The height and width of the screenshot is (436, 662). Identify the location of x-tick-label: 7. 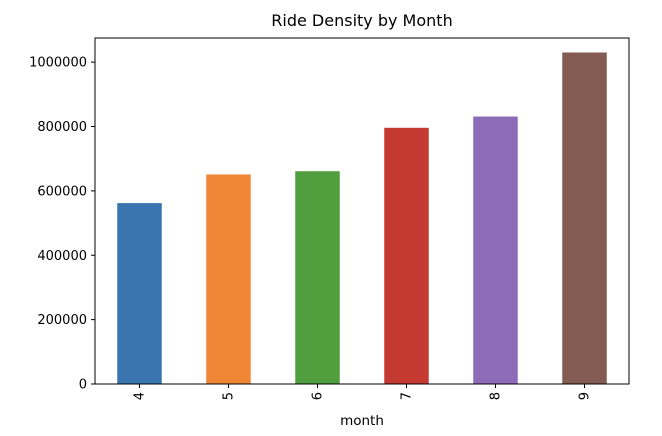
(407, 396).